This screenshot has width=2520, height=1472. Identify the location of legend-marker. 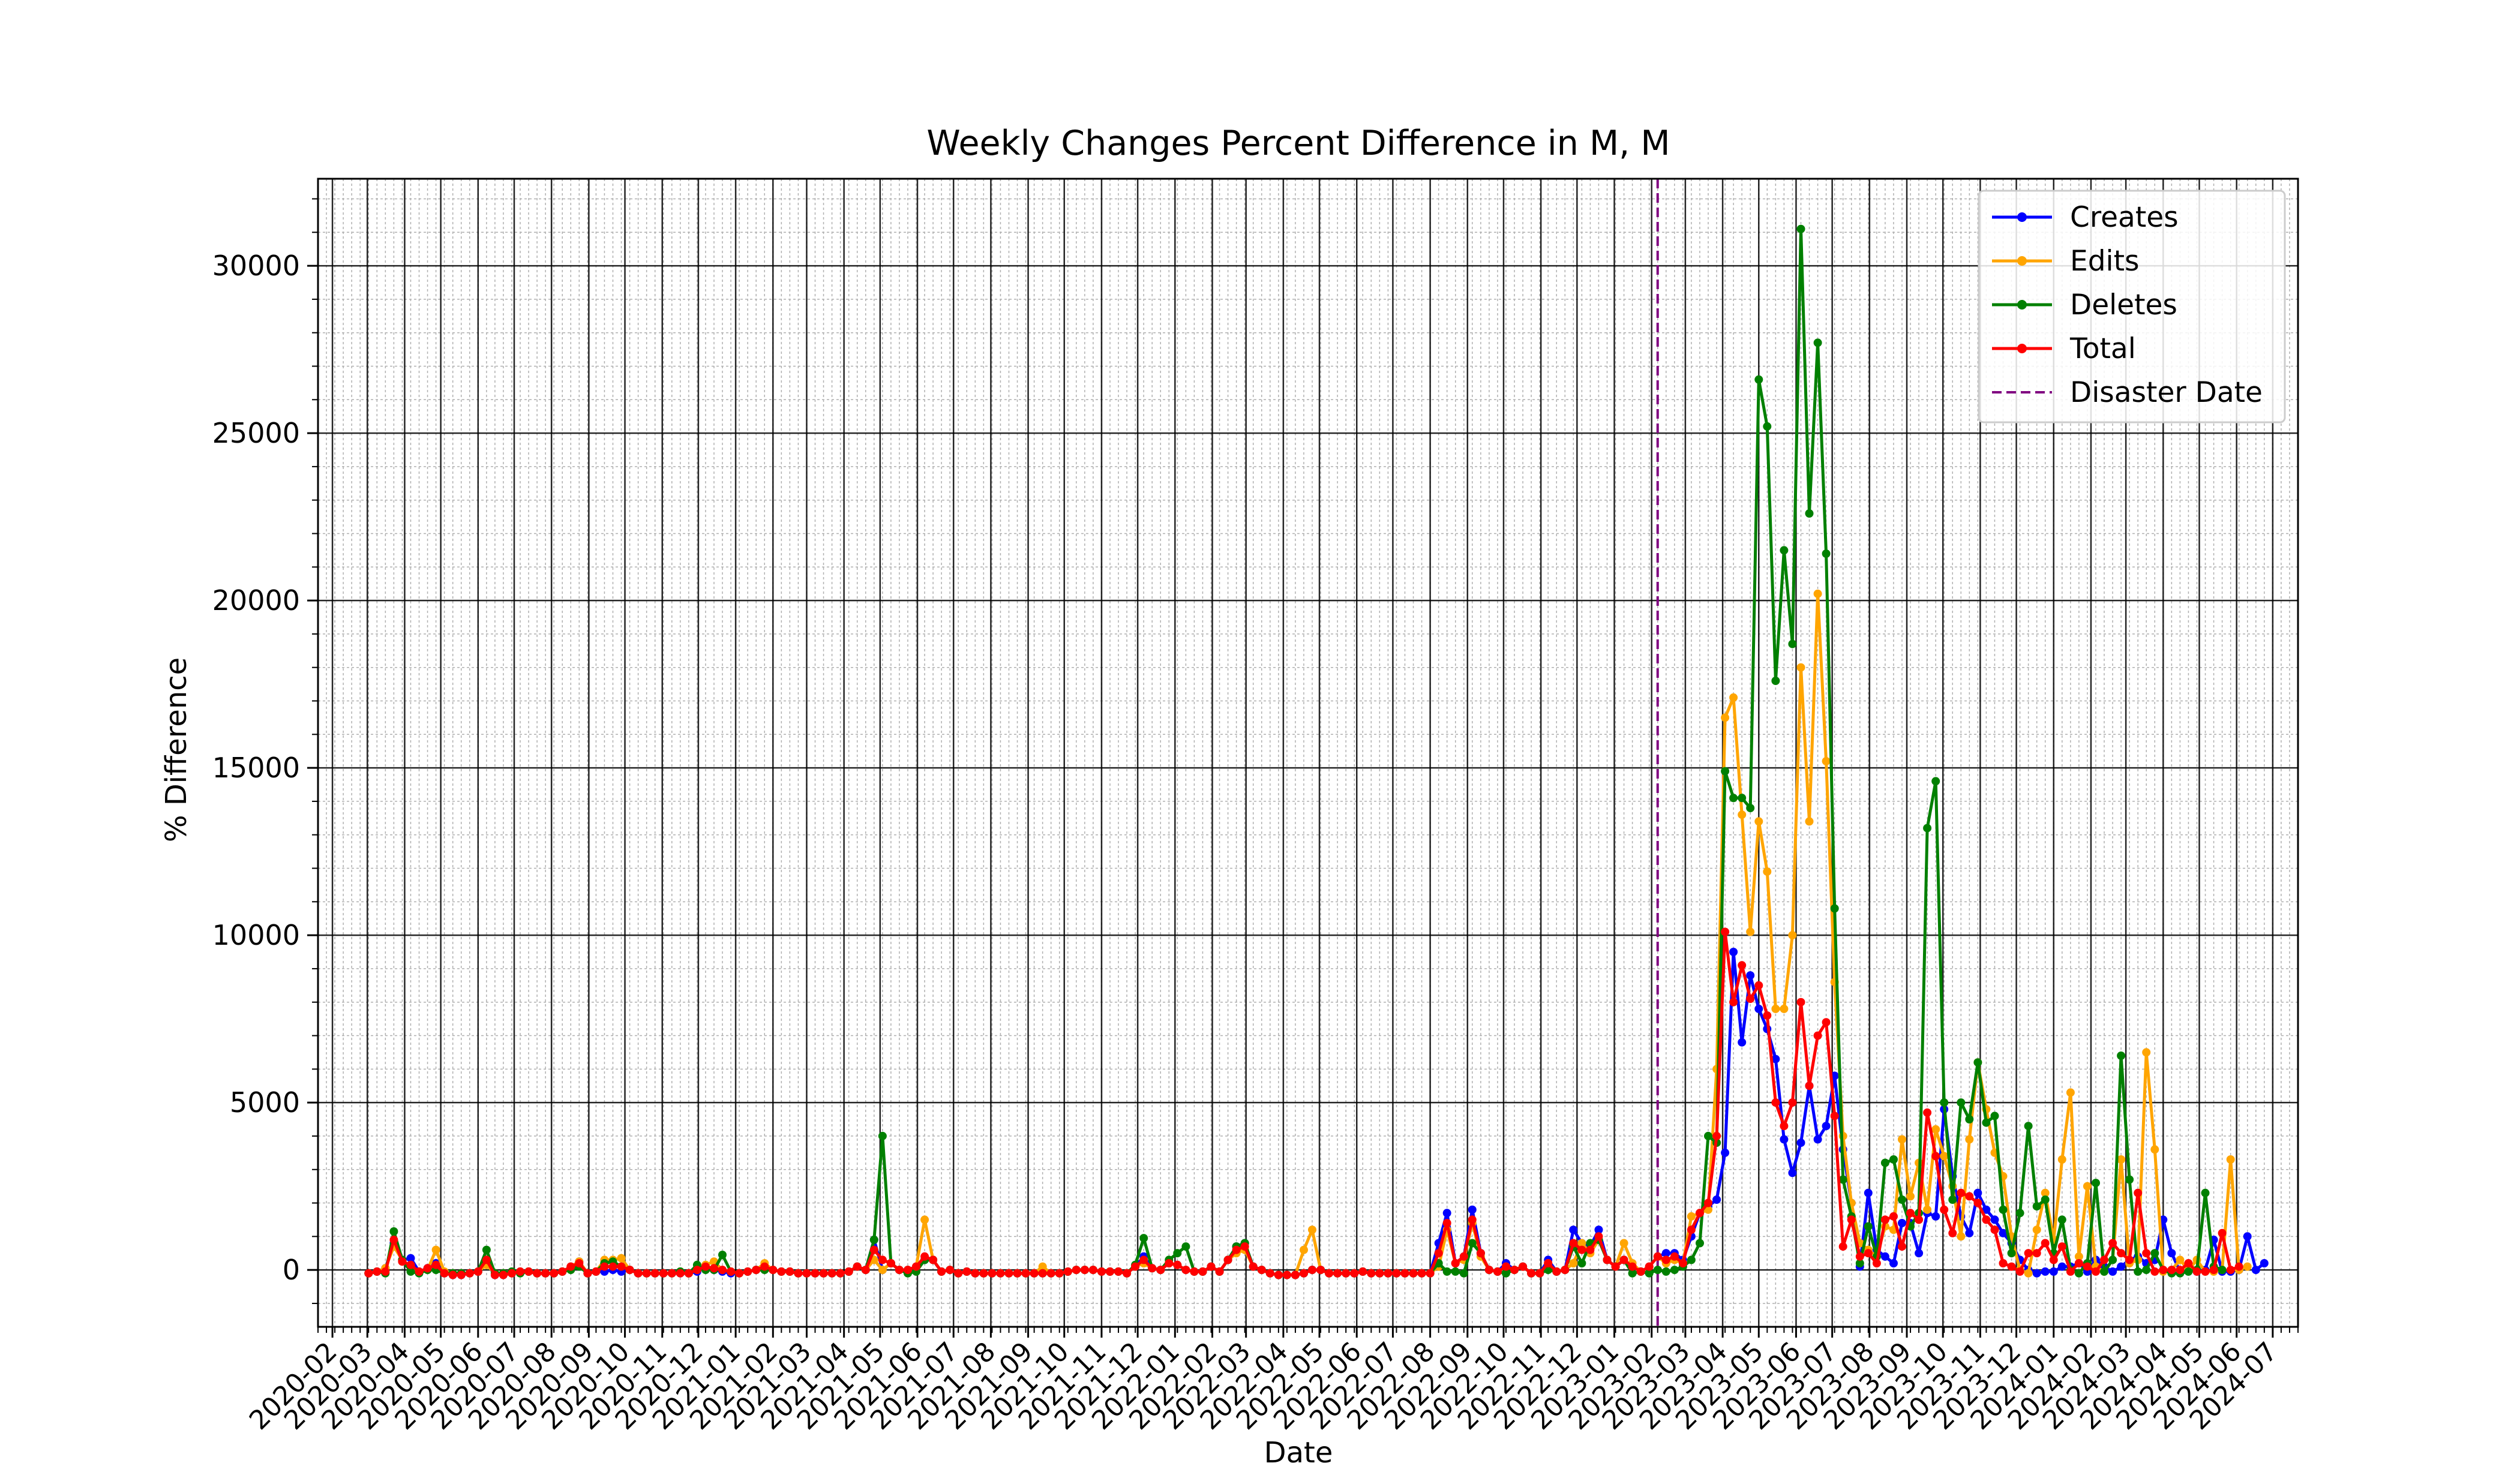
(2022, 348).